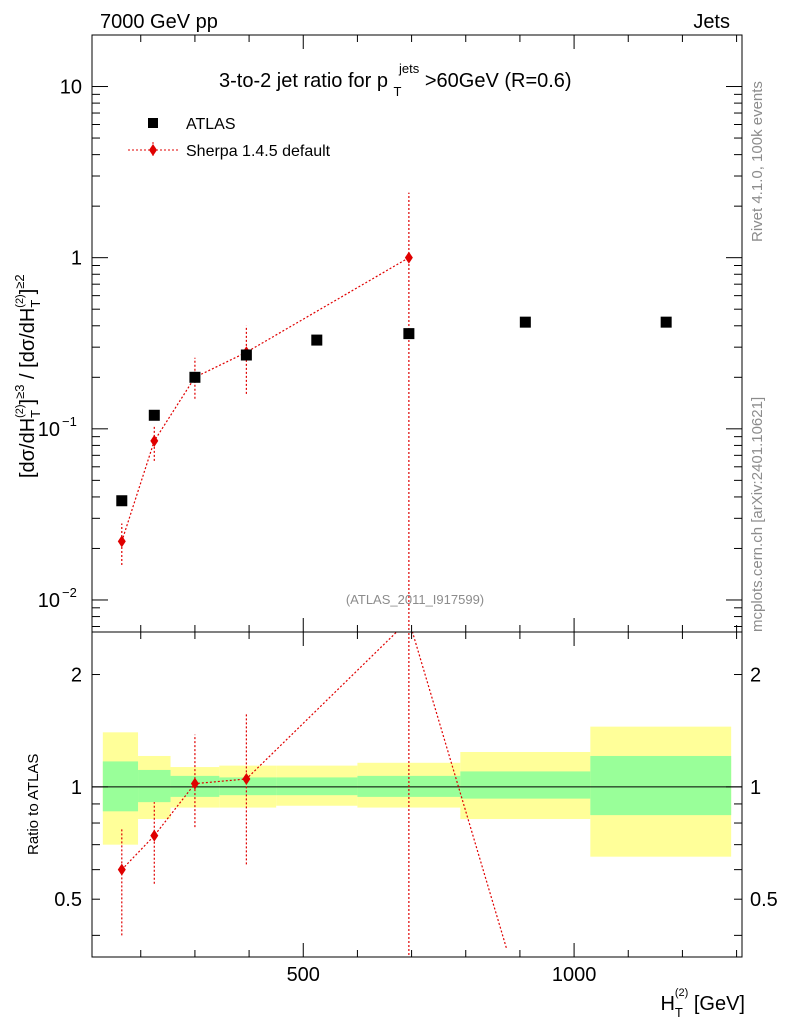  What do you see at coordinates (757, 161) in the screenshot?
I see `side-rivet-label: Rivet 4.1.0, 100k events` at bounding box center [757, 161].